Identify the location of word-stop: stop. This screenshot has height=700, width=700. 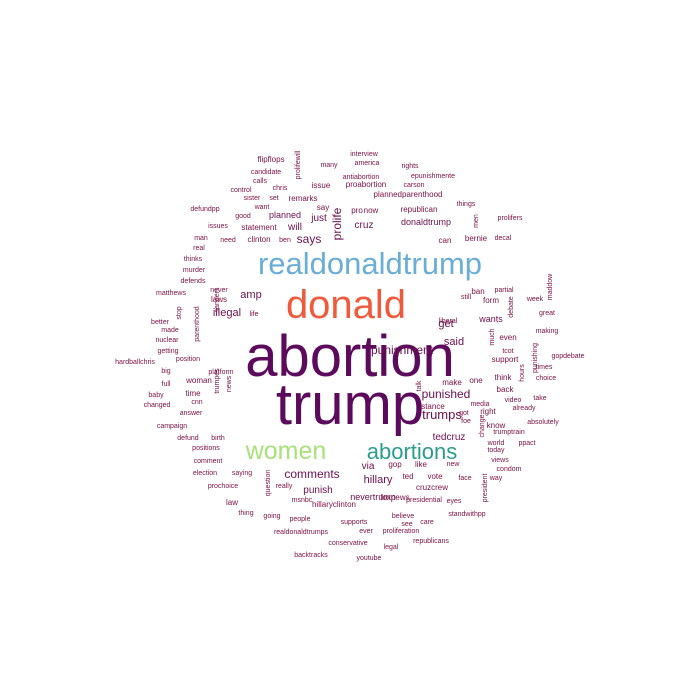
(179, 312).